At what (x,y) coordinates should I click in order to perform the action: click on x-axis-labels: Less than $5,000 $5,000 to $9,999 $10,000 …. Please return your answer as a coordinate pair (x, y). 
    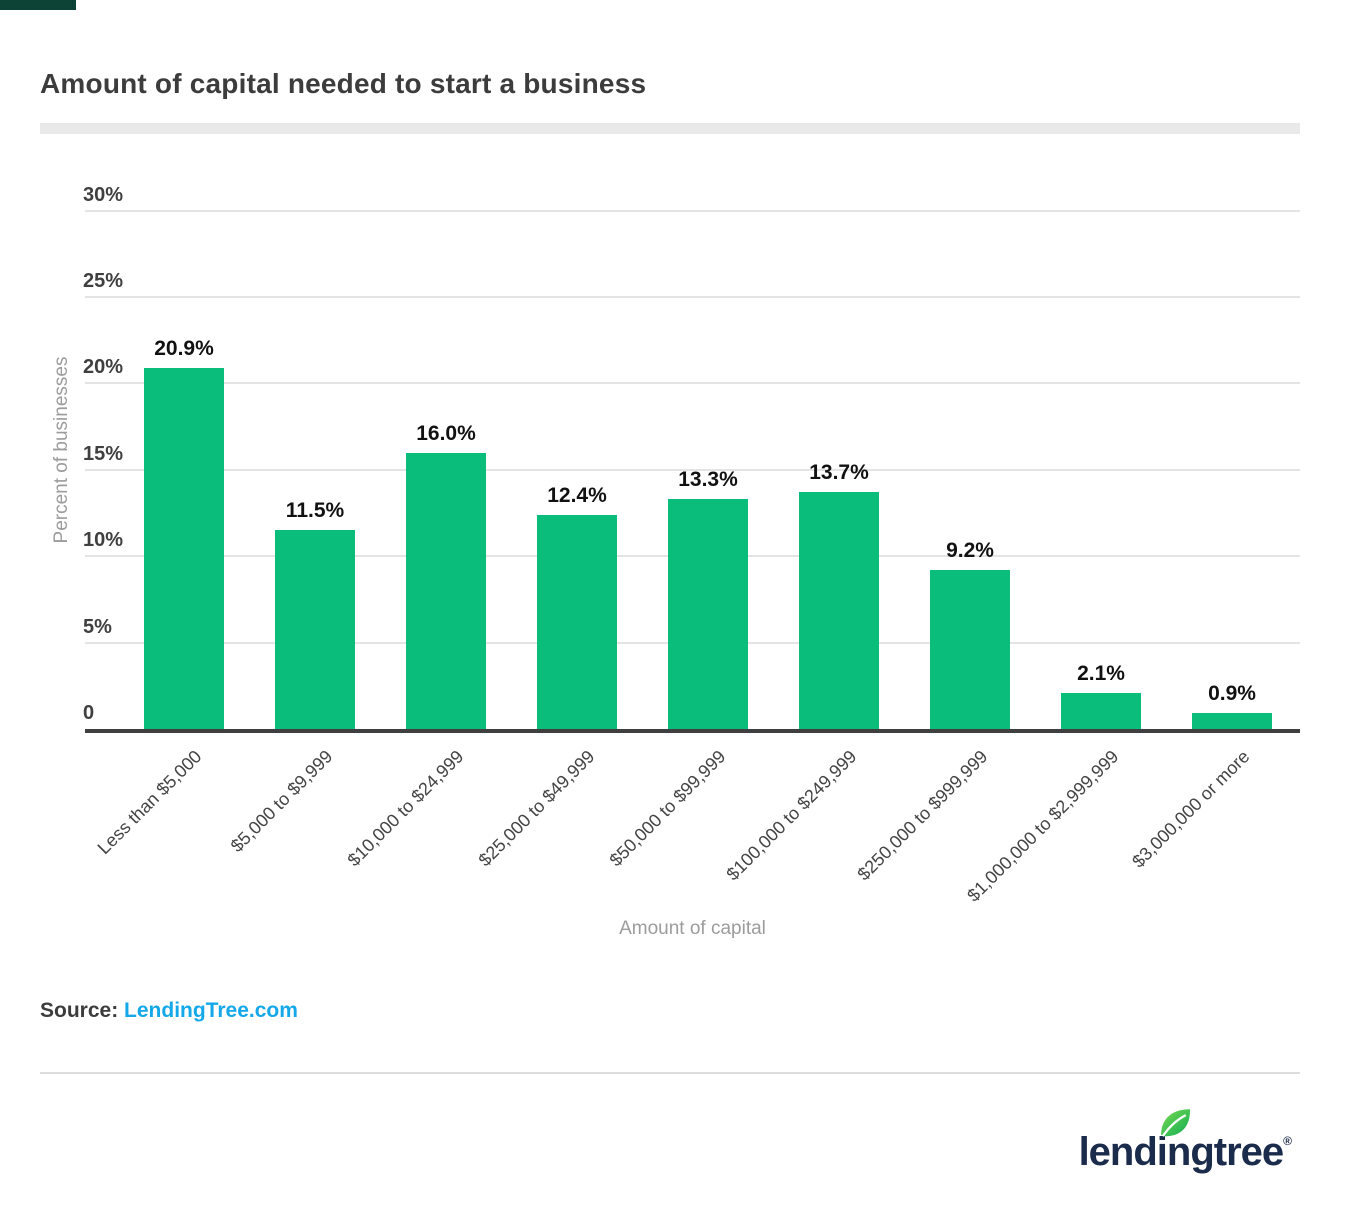
    Looking at the image, I should click on (692, 828).